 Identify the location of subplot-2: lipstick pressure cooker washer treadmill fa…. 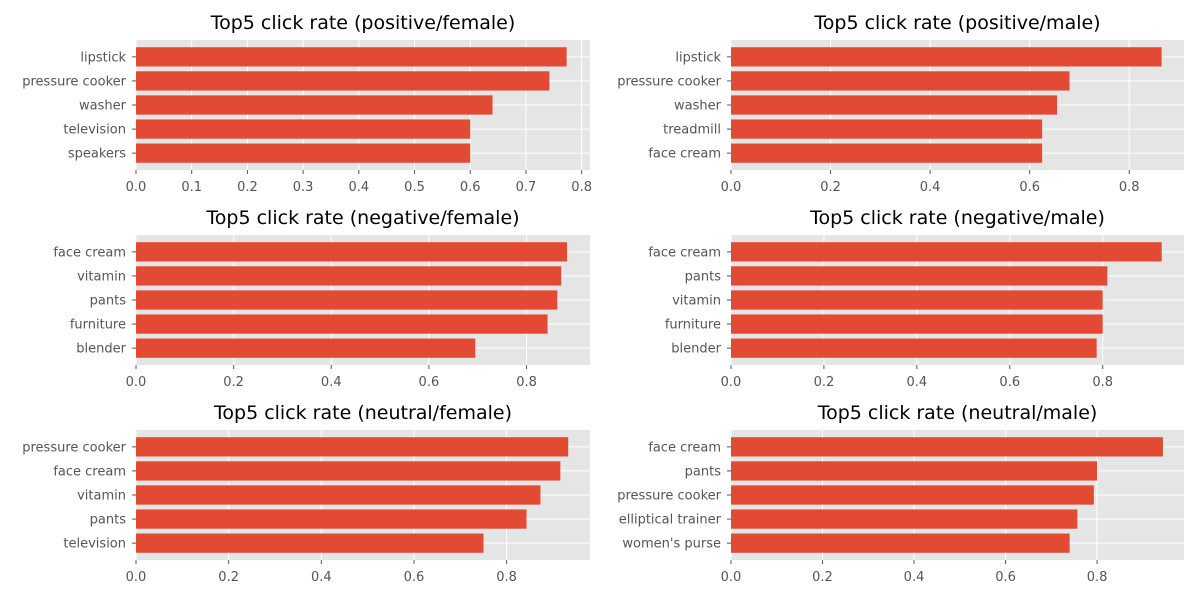
(900, 103).